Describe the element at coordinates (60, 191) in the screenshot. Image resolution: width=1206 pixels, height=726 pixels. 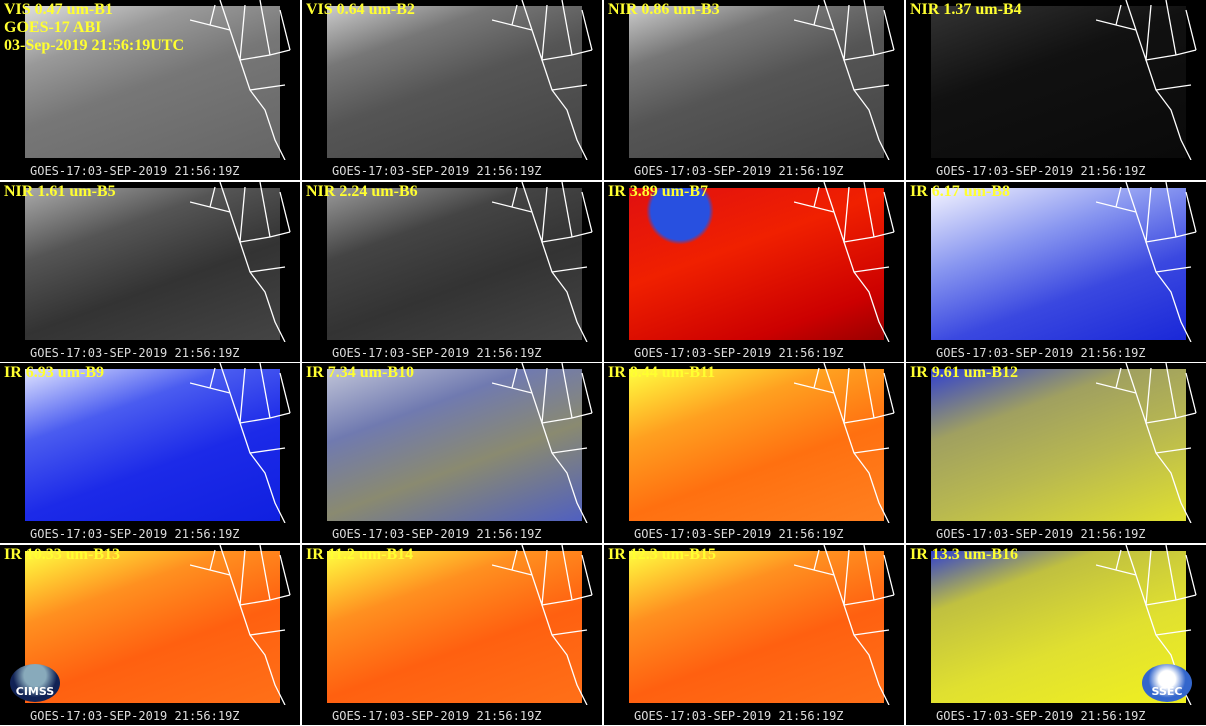
I see `band-label: NIR 1.61 um-B5` at that location.